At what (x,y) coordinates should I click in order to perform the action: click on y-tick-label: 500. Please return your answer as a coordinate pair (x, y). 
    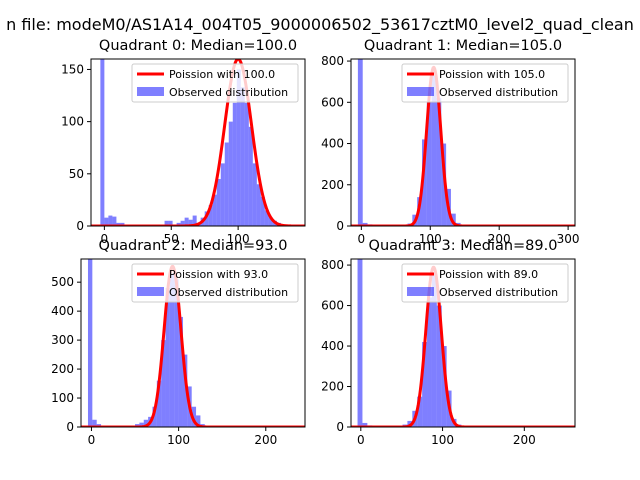
    Looking at the image, I should click on (62, 282).